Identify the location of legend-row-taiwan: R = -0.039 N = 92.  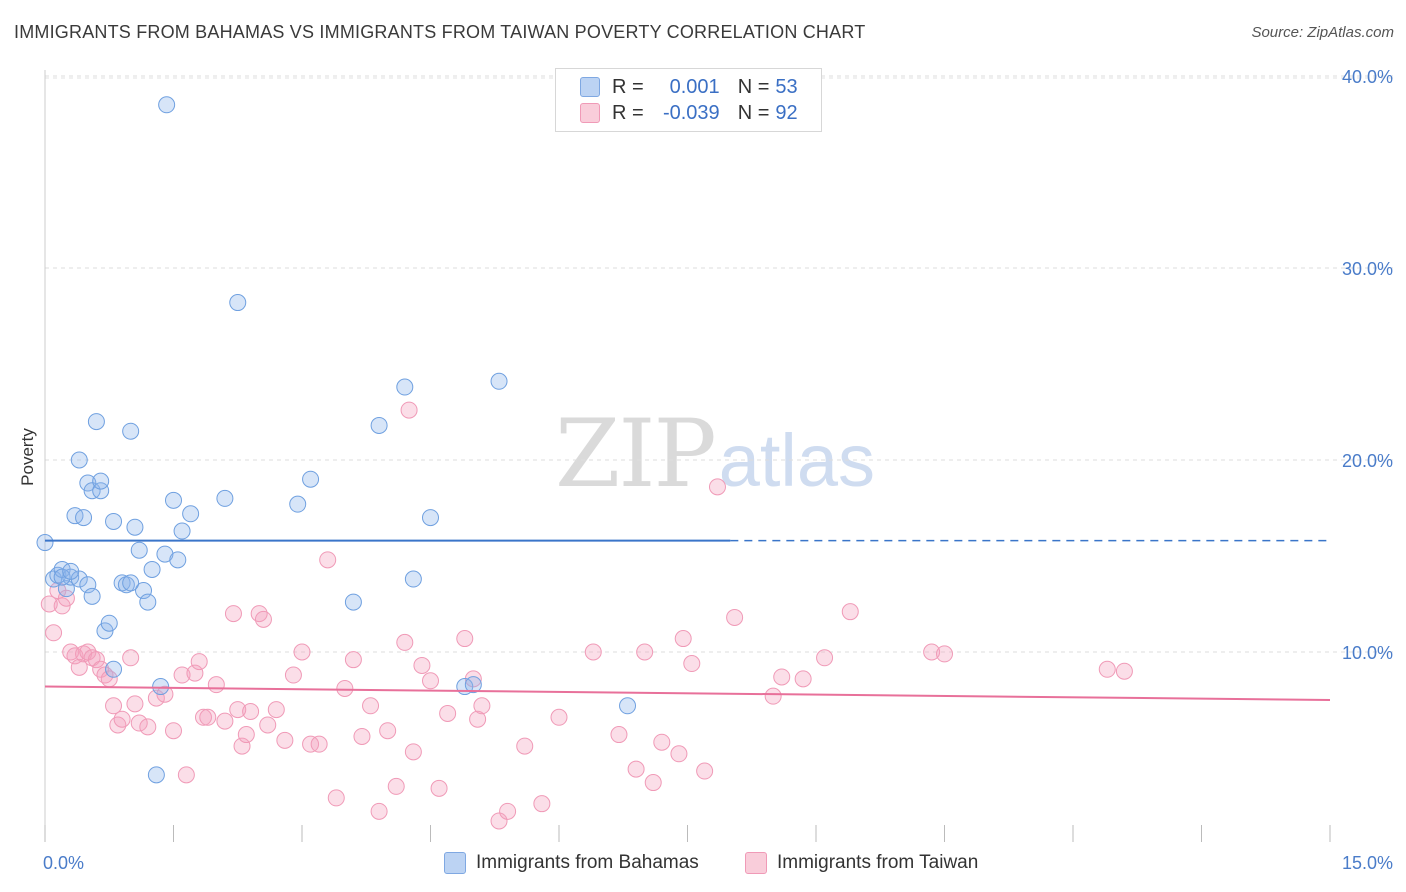
(689, 113).